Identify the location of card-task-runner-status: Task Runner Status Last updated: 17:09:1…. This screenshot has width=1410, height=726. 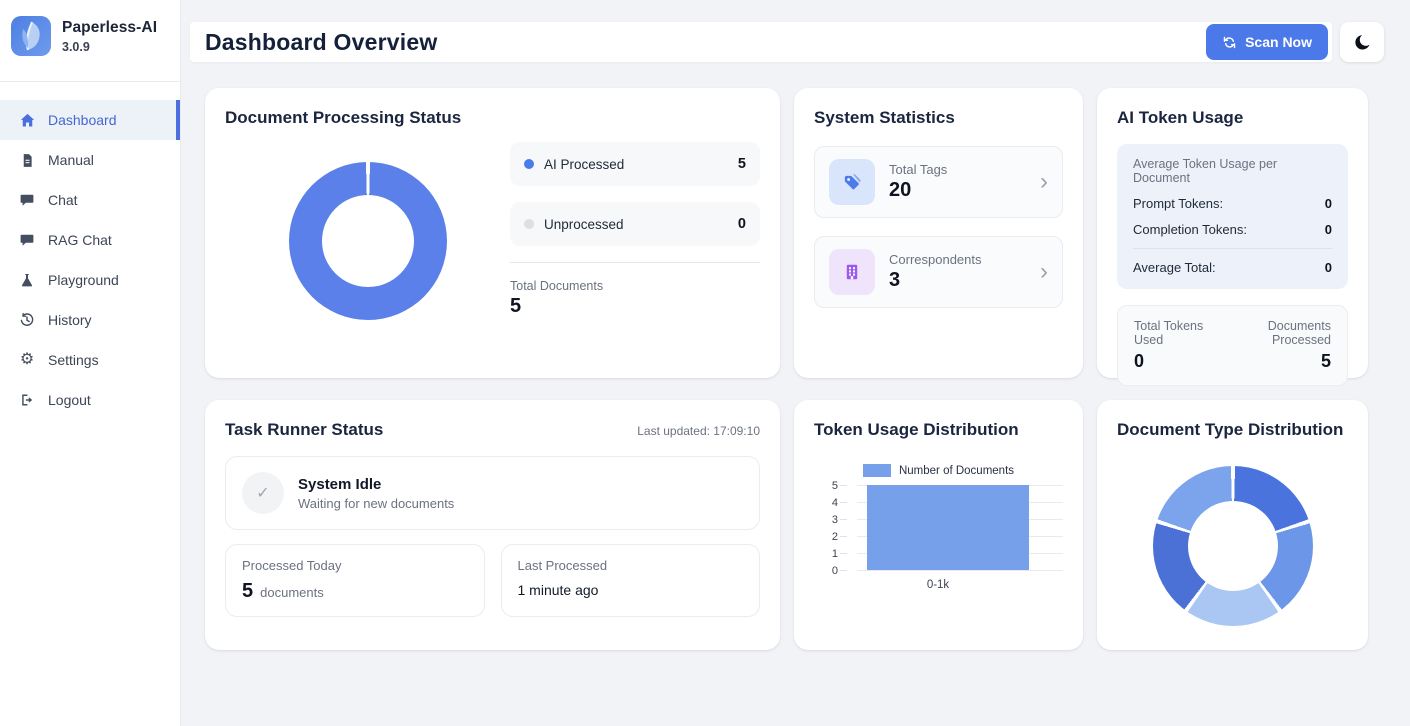
(492, 525).